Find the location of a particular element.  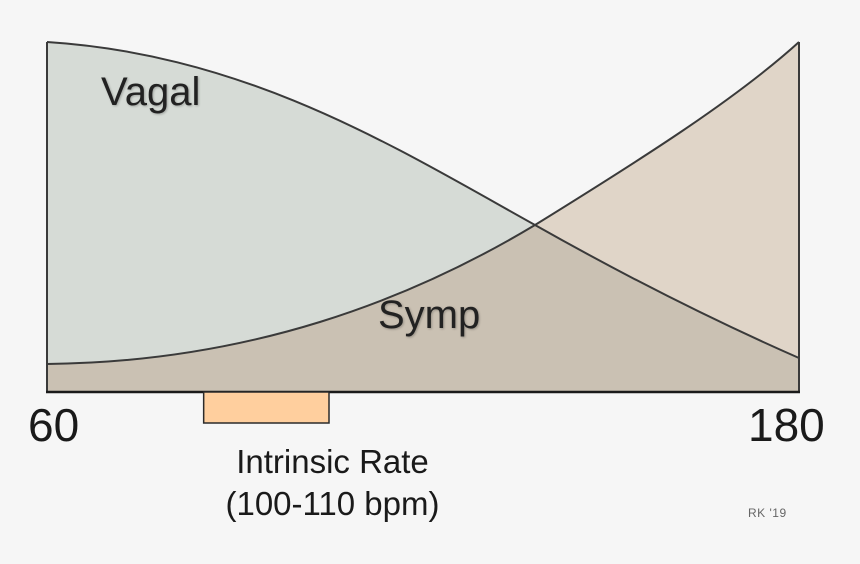

author-credit: RK '19 is located at coordinates (767, 513).